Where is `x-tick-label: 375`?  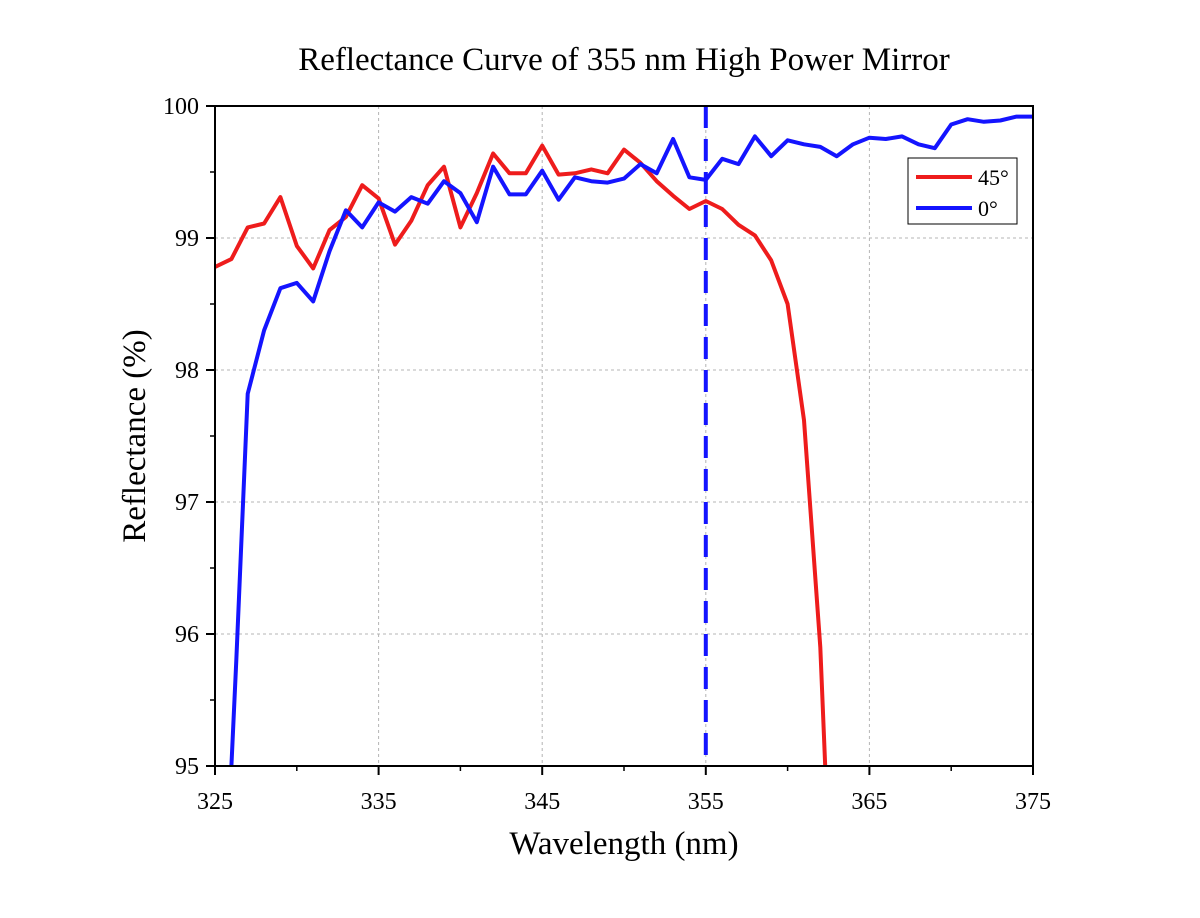
x-tick-label: 375 is located at coordinates (1033, 802).